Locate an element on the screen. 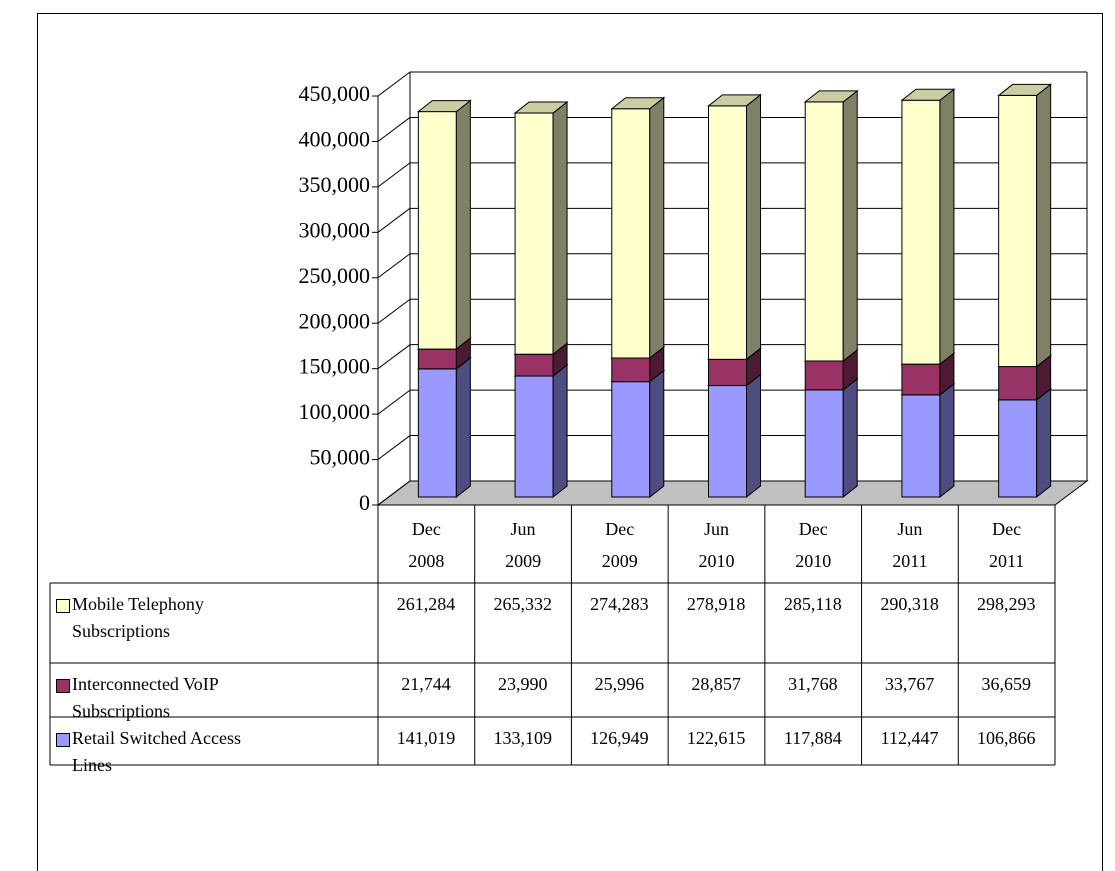  value-label: 278,918 is located at coordinates (716, 604).